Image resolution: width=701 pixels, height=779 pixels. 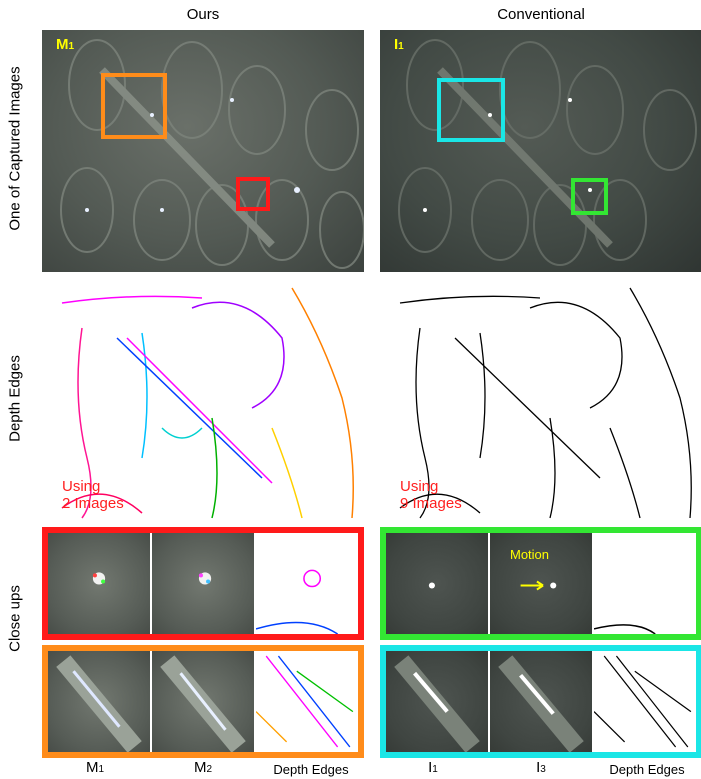 I want to click on ours-using-label: Using 2 Images, so click(x=93, y=495).